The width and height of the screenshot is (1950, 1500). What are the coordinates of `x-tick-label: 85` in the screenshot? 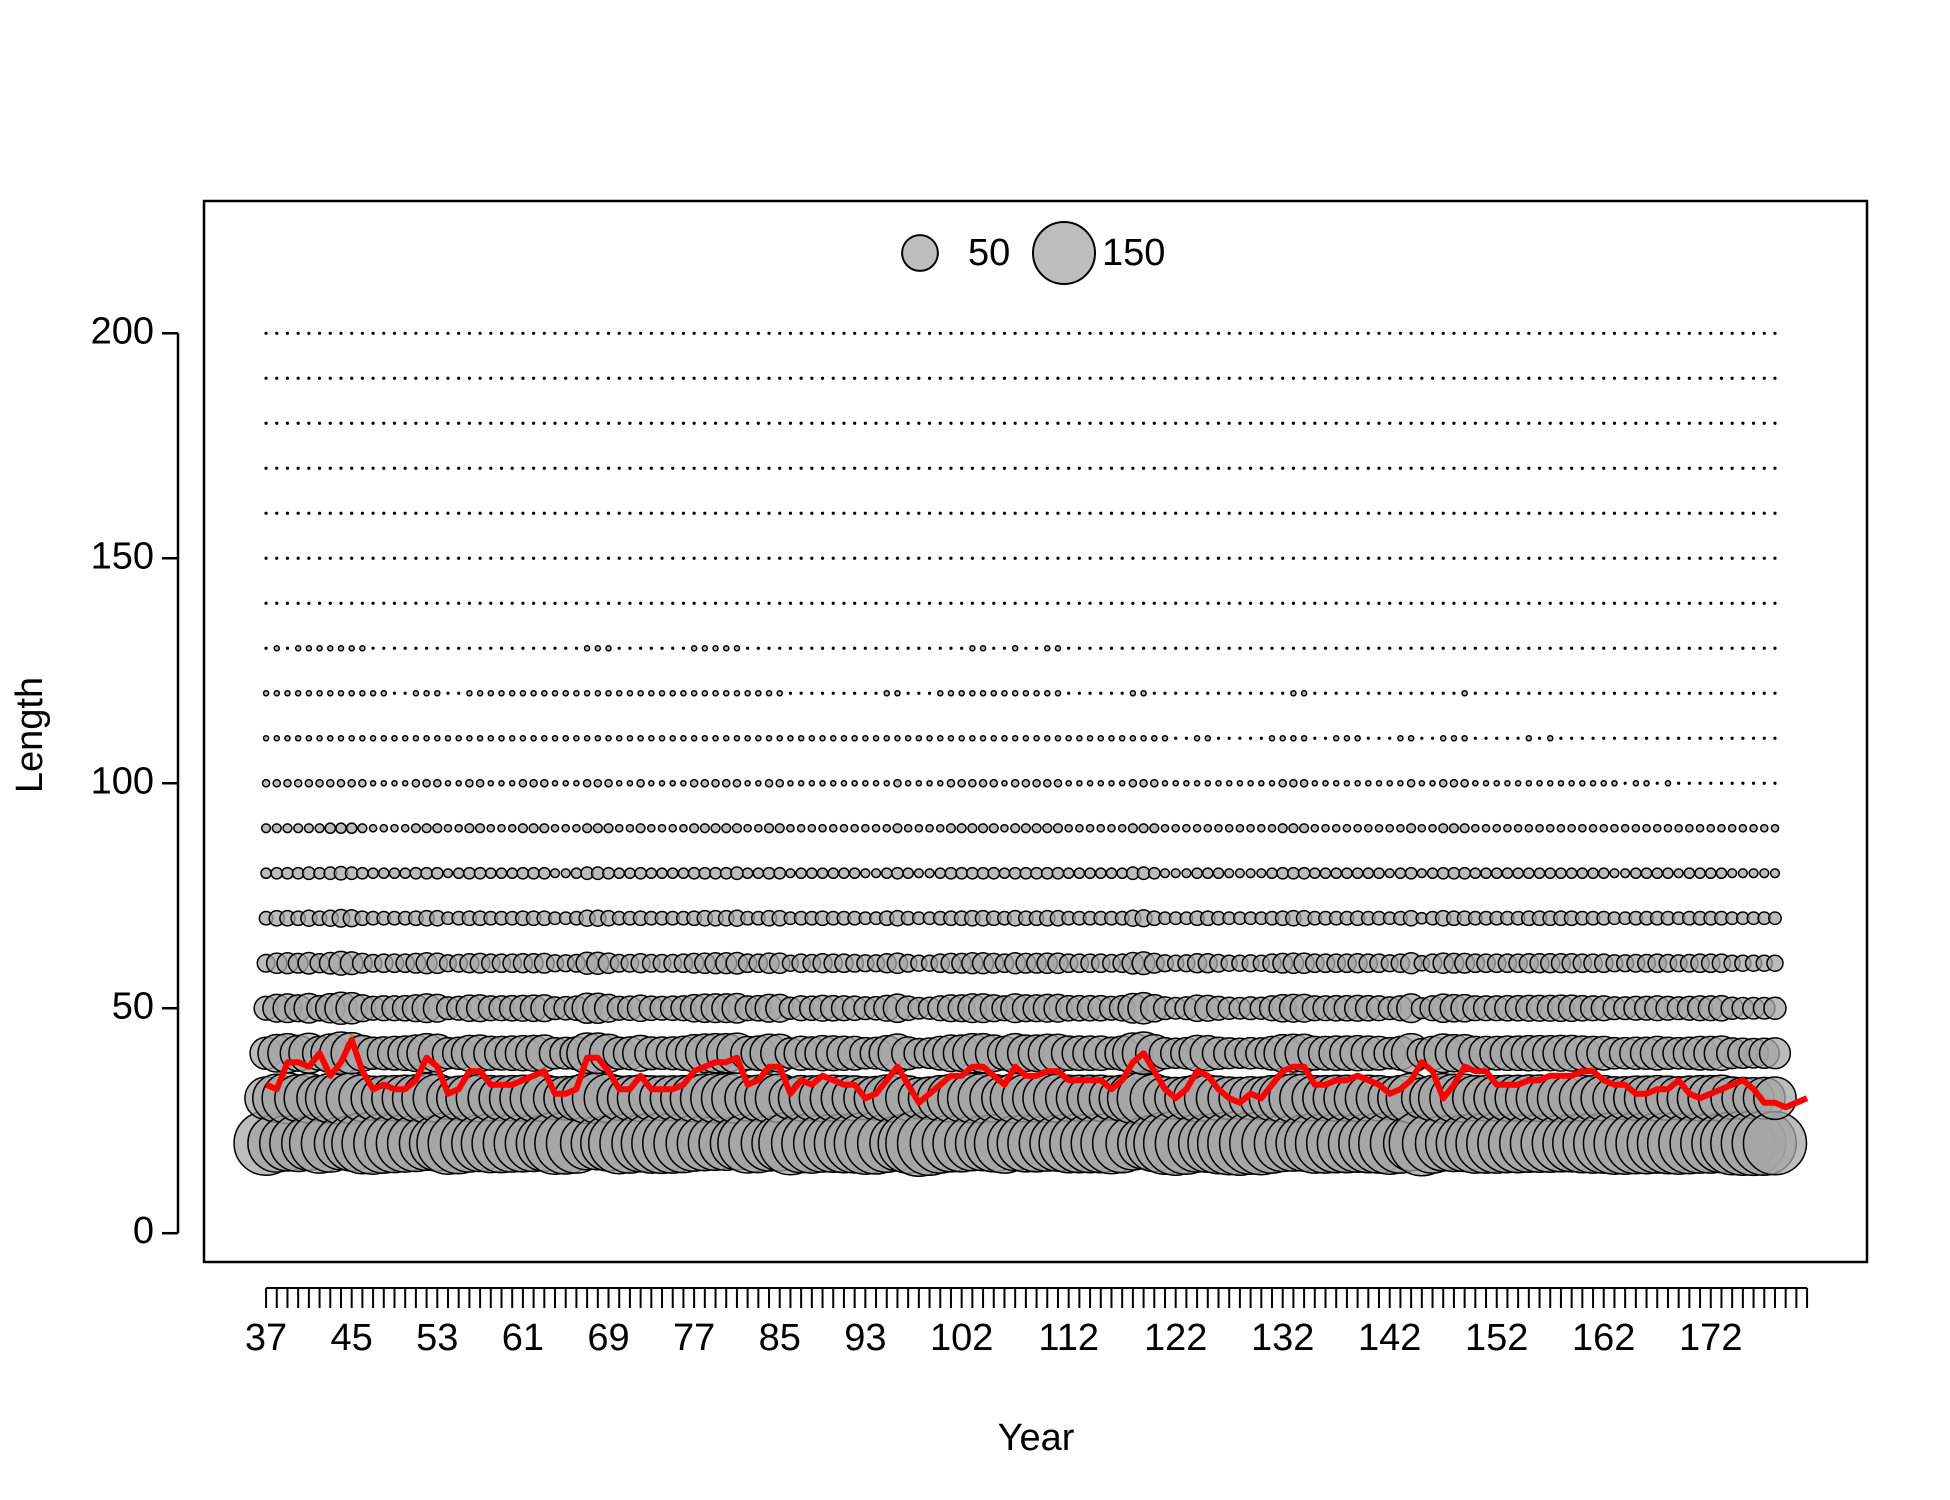 It's located at (780, 1338).